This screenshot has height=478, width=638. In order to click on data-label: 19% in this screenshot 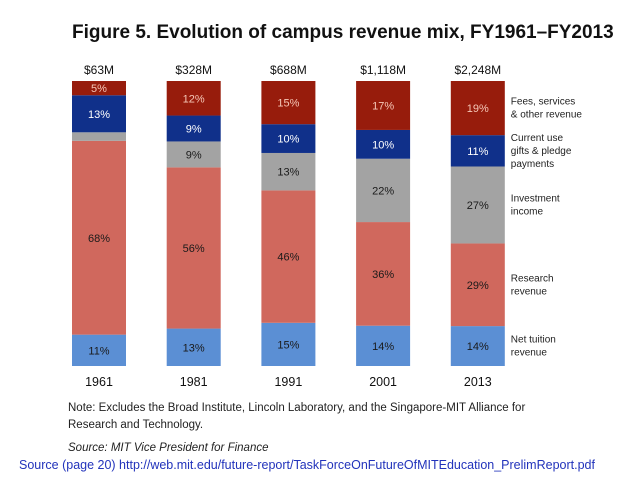, I will do `click(478, 109)`.